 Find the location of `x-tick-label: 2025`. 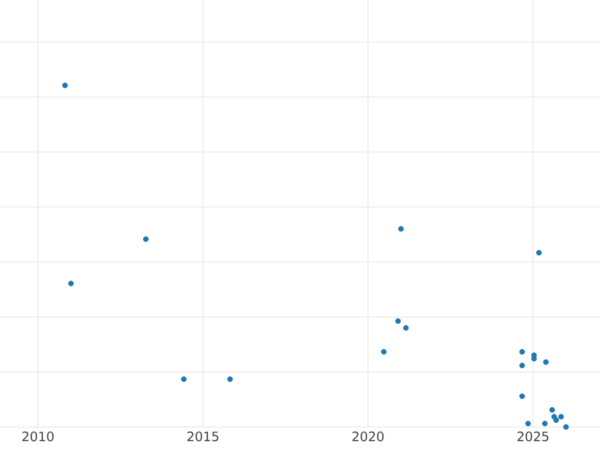

x-tick-label: 2025 is located at coordinates (532, 437).